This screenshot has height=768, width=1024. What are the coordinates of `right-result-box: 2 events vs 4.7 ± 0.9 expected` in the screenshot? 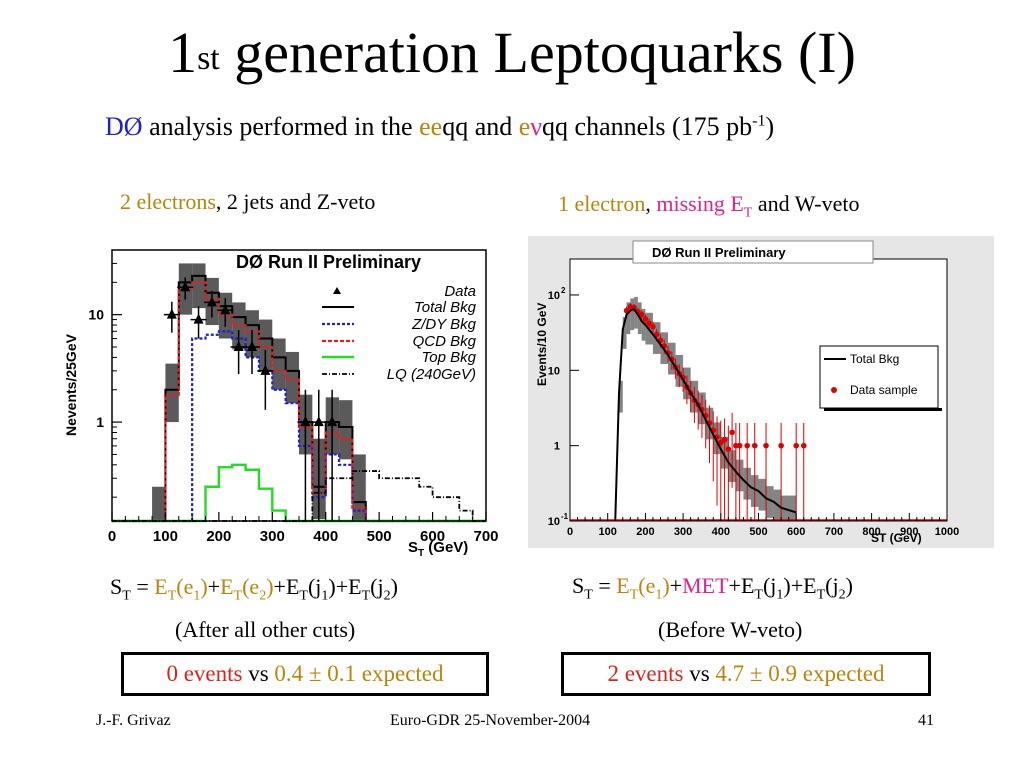 It's located at (746, 674).